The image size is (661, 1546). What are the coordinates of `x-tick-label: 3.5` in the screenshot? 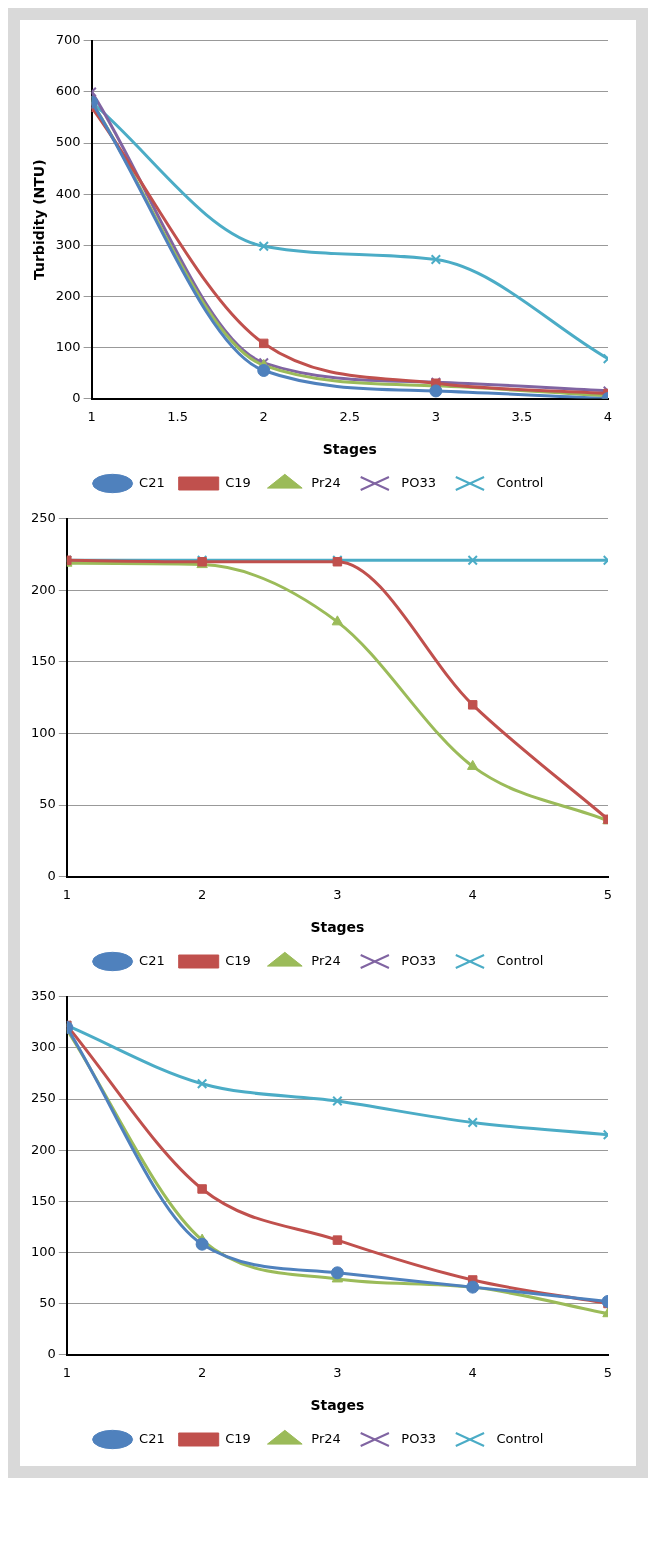 It's located at (522, 416).